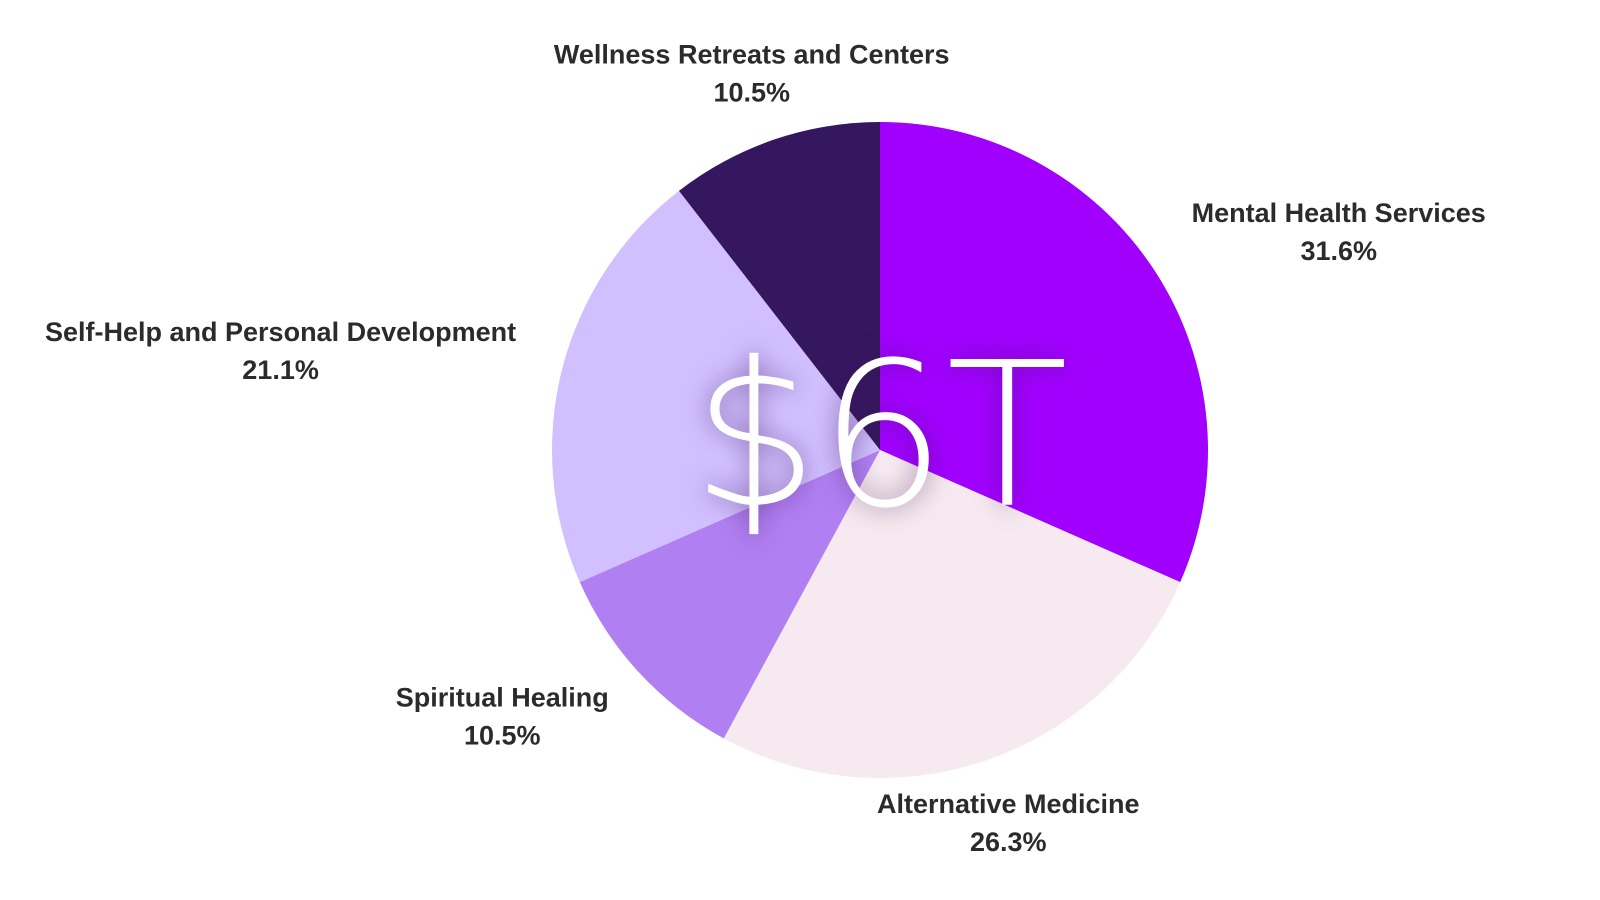  Describe the element at coordinates (280, 332) in the screenshot. I see `slice-label: Self-Help and Personal Development` at that location.